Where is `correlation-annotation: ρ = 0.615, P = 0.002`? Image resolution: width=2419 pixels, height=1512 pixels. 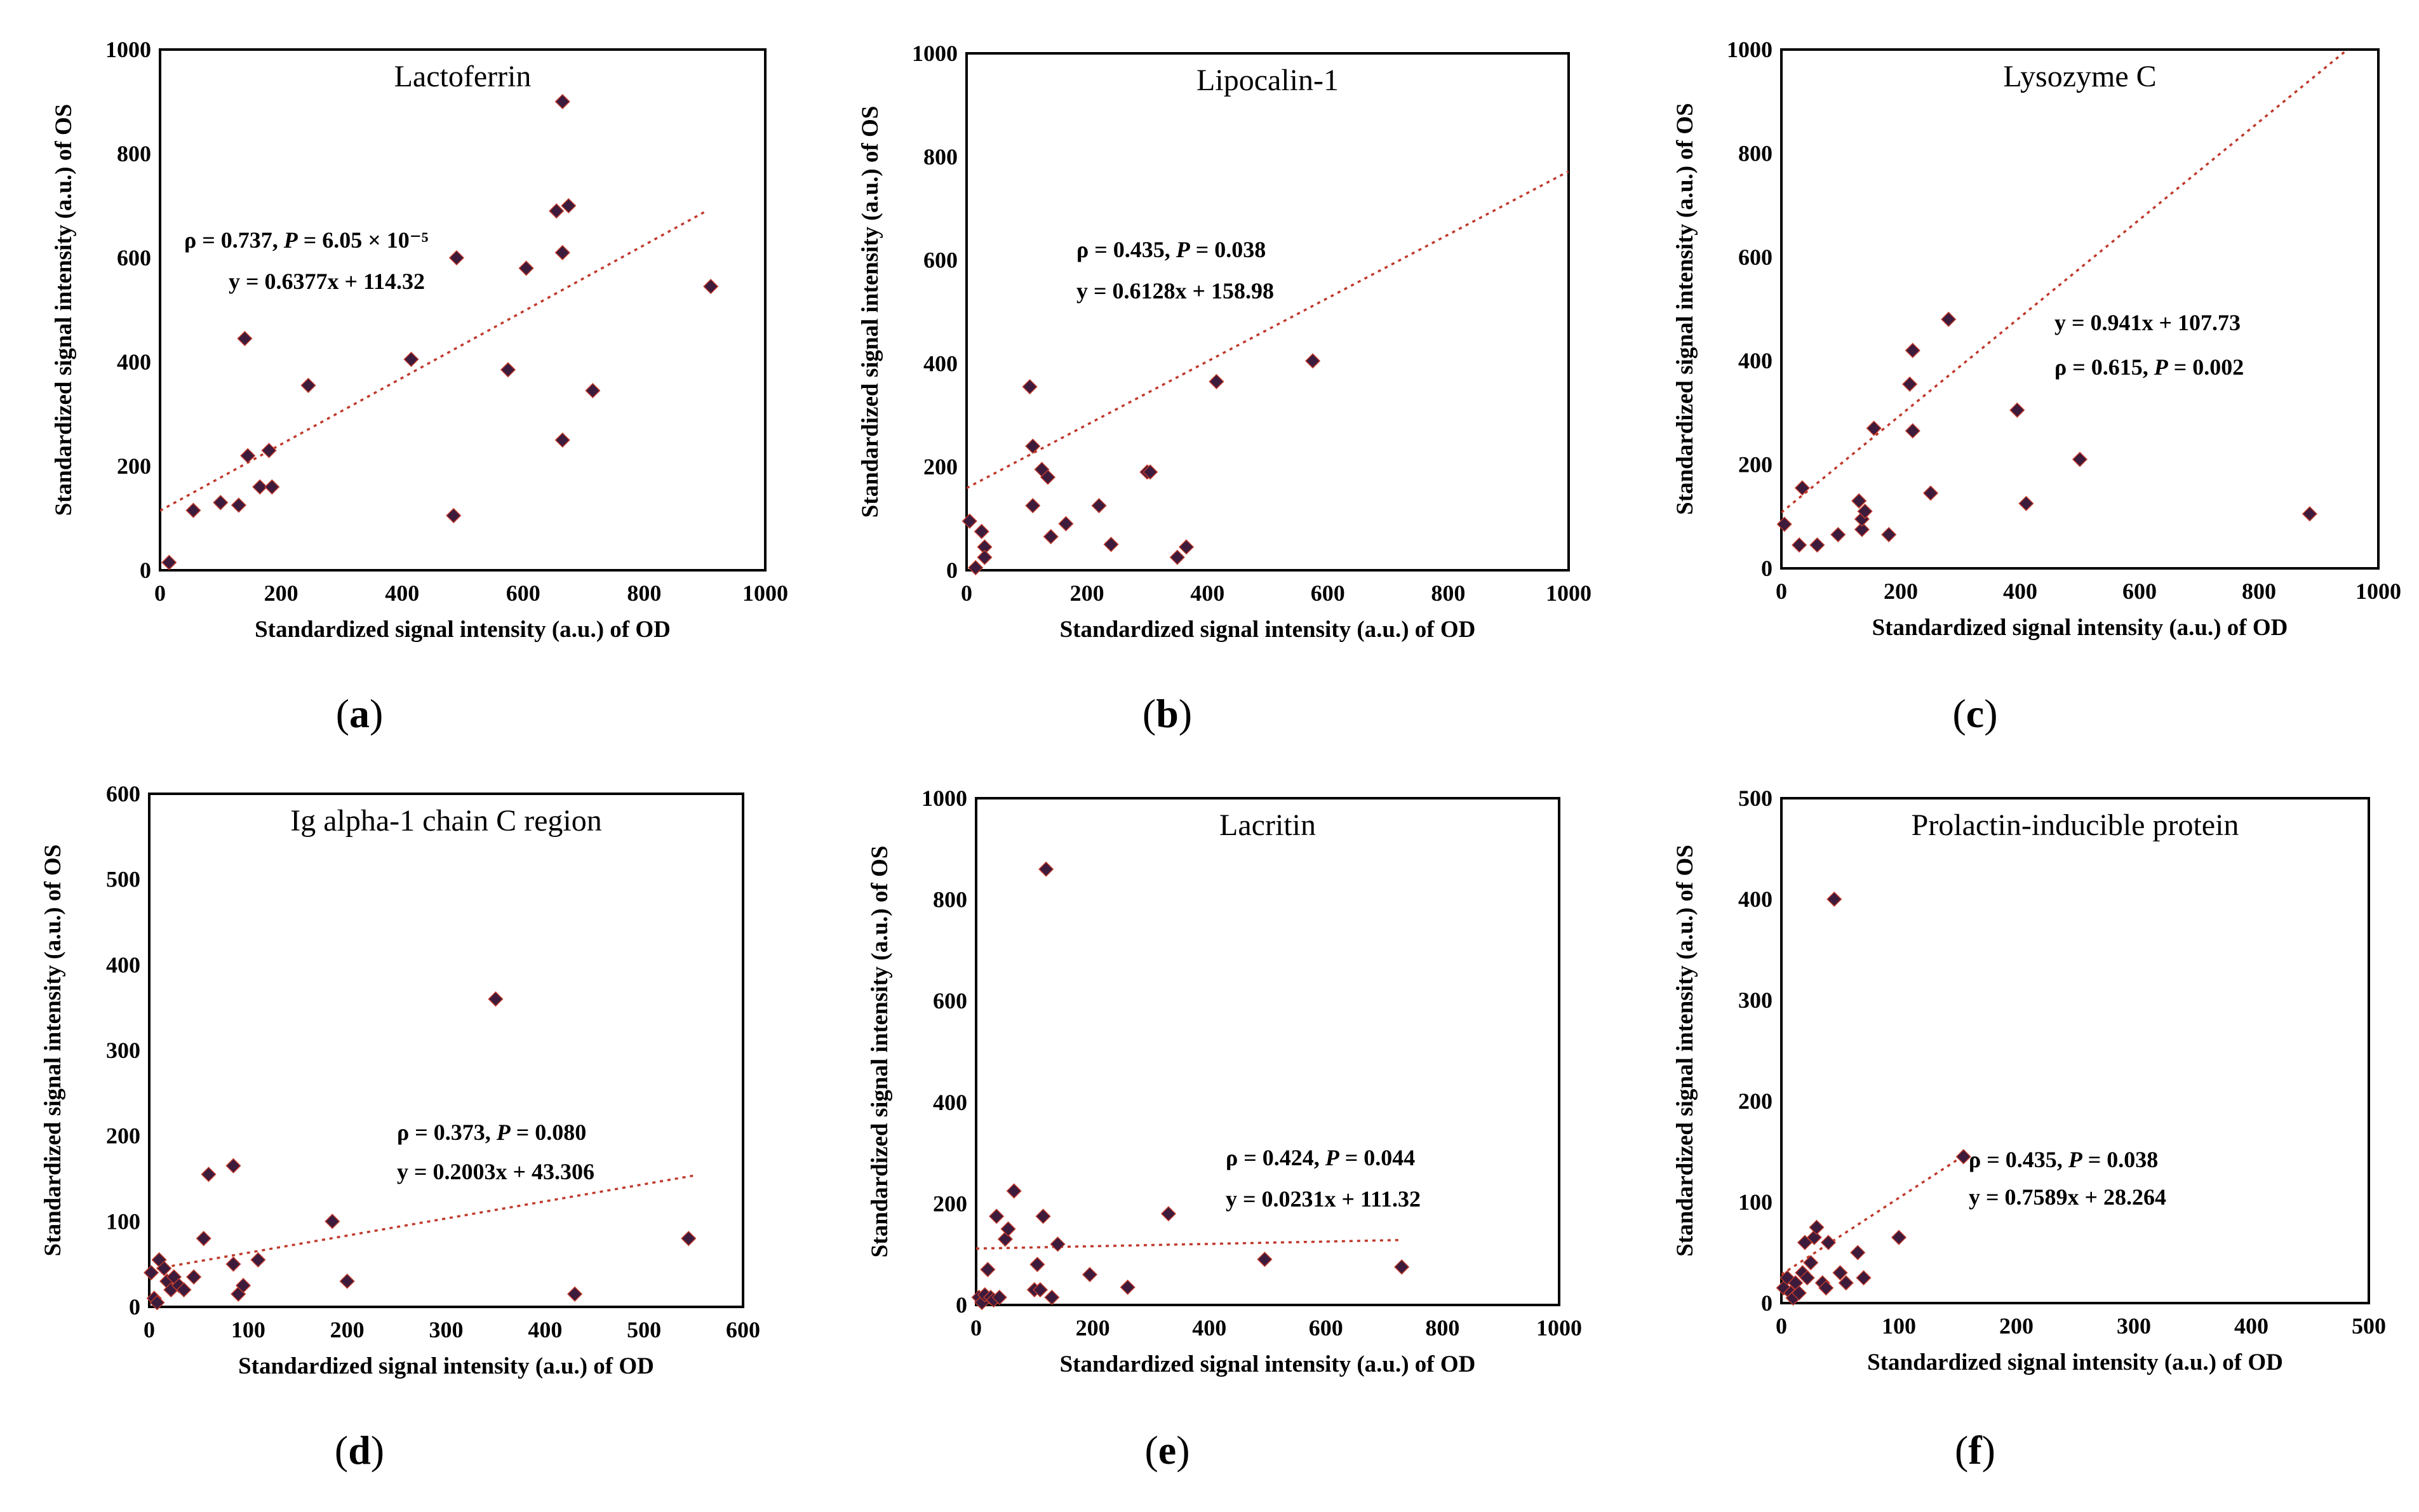 correlation-annotation: ρ = 0.615, P = 0.002 is located at coordinates (2149, 367).